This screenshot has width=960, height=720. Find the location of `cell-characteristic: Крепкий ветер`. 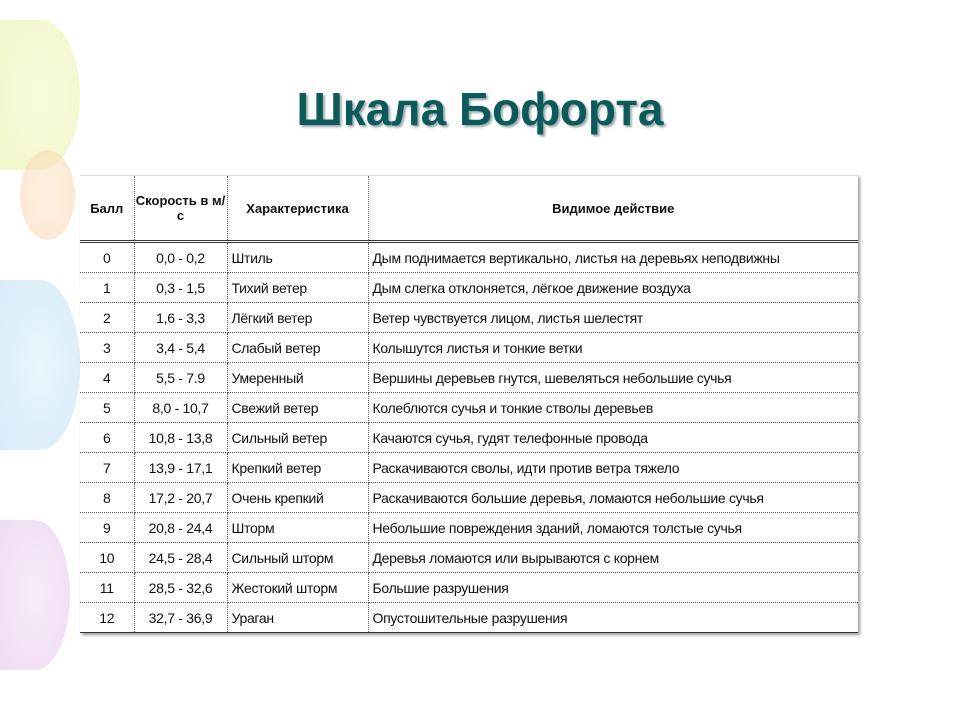

cell-characteristic: Крепкий ветер is located at coordinates (298, 467).